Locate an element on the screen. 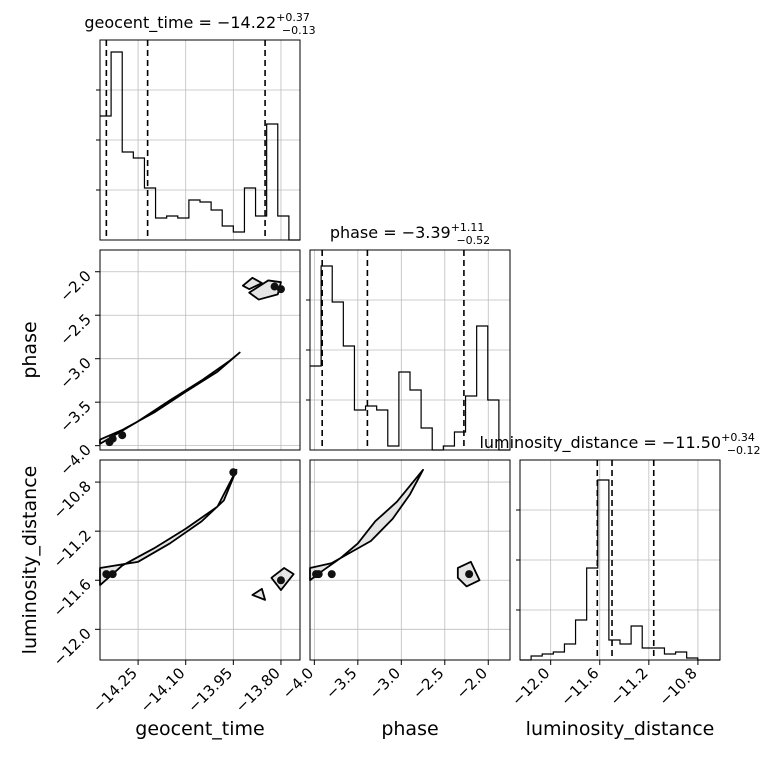 Image resolution: width=760 pixels, height=760 pixels. title-prefix: geocent_time = is located at coordinates (150, 23).